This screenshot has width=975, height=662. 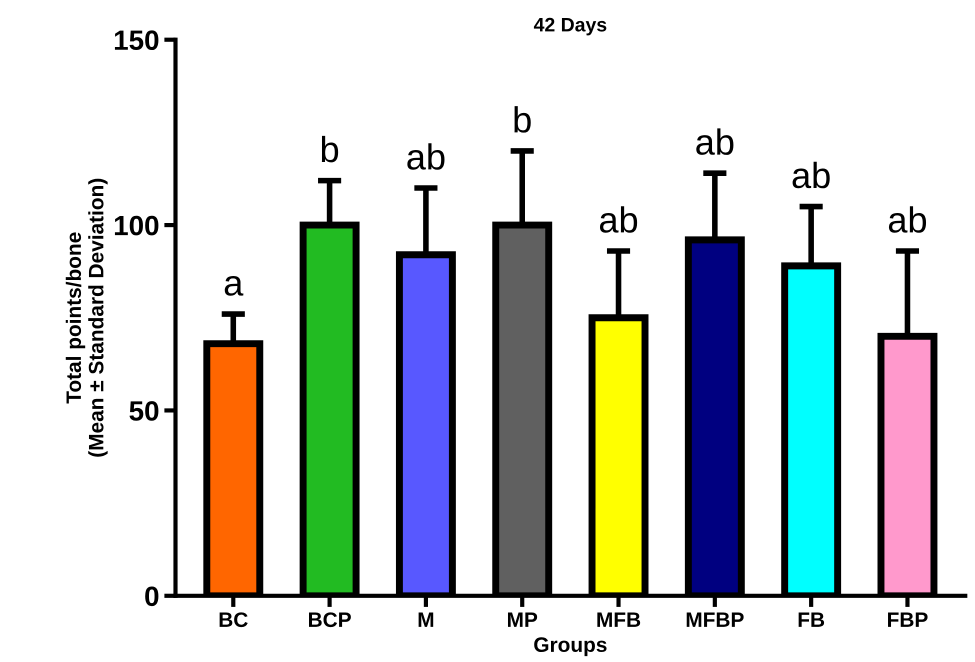 I want to click on y-tick-label: 0, so click(x=151, y=596).